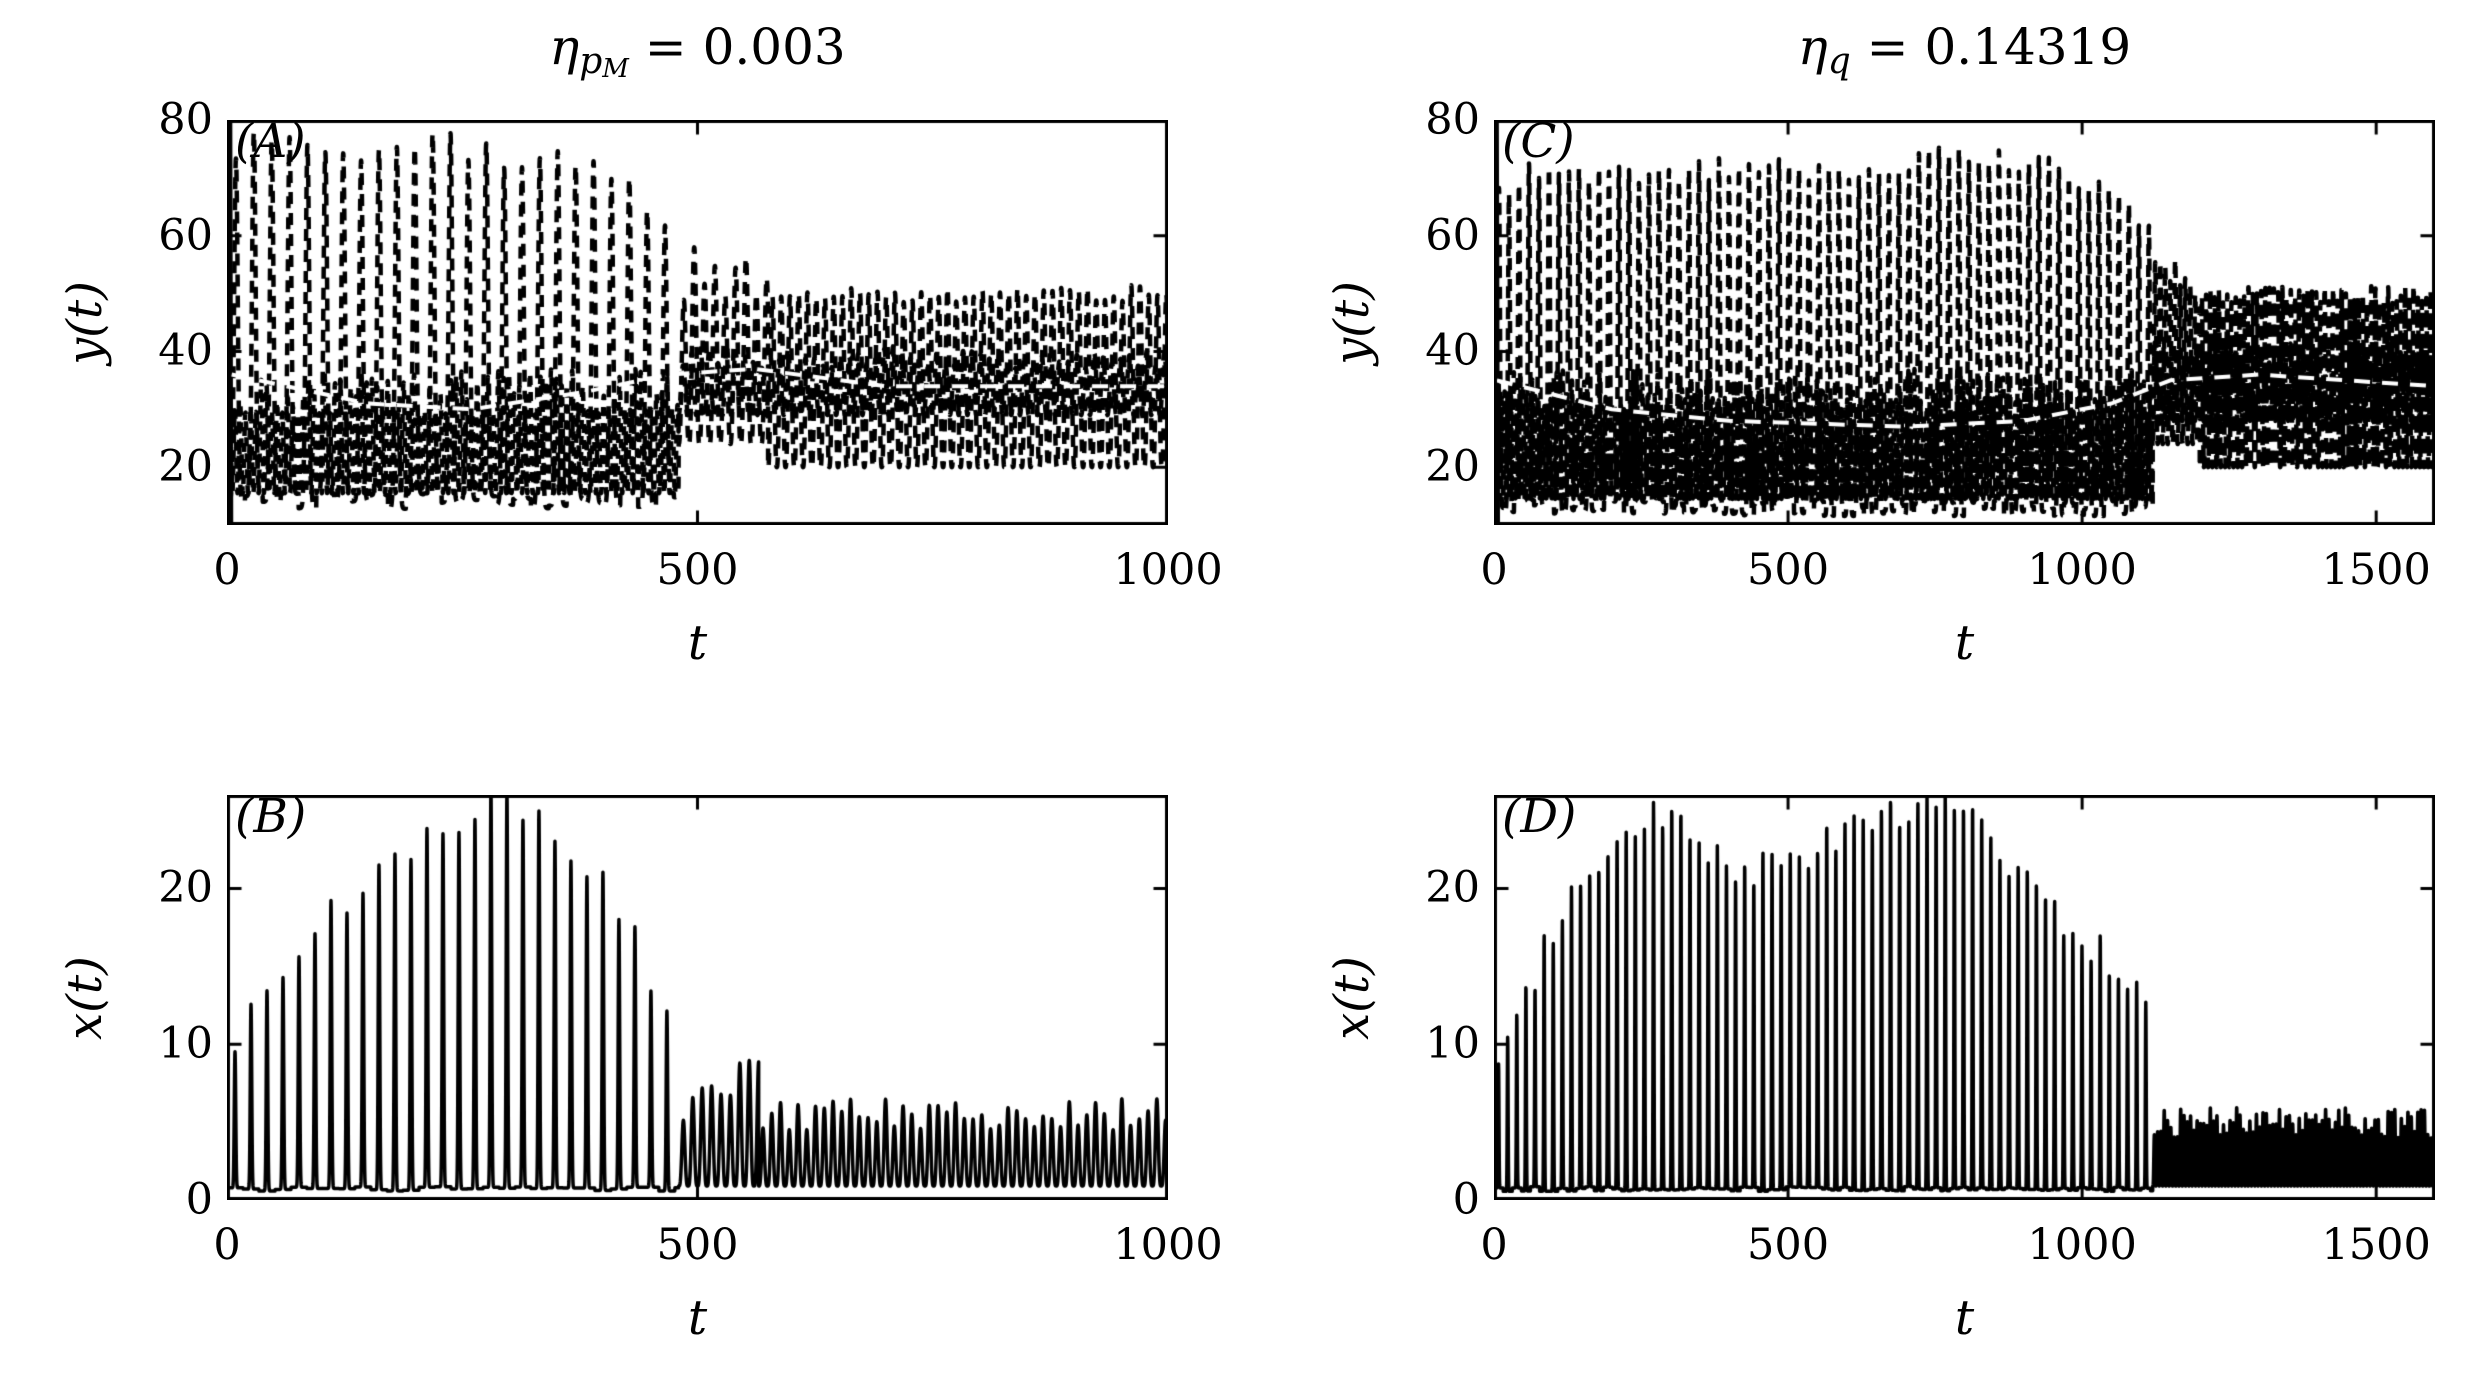 The image size is (2484, 1390). I want to click on title-subscript: q, so click(1839, 61).